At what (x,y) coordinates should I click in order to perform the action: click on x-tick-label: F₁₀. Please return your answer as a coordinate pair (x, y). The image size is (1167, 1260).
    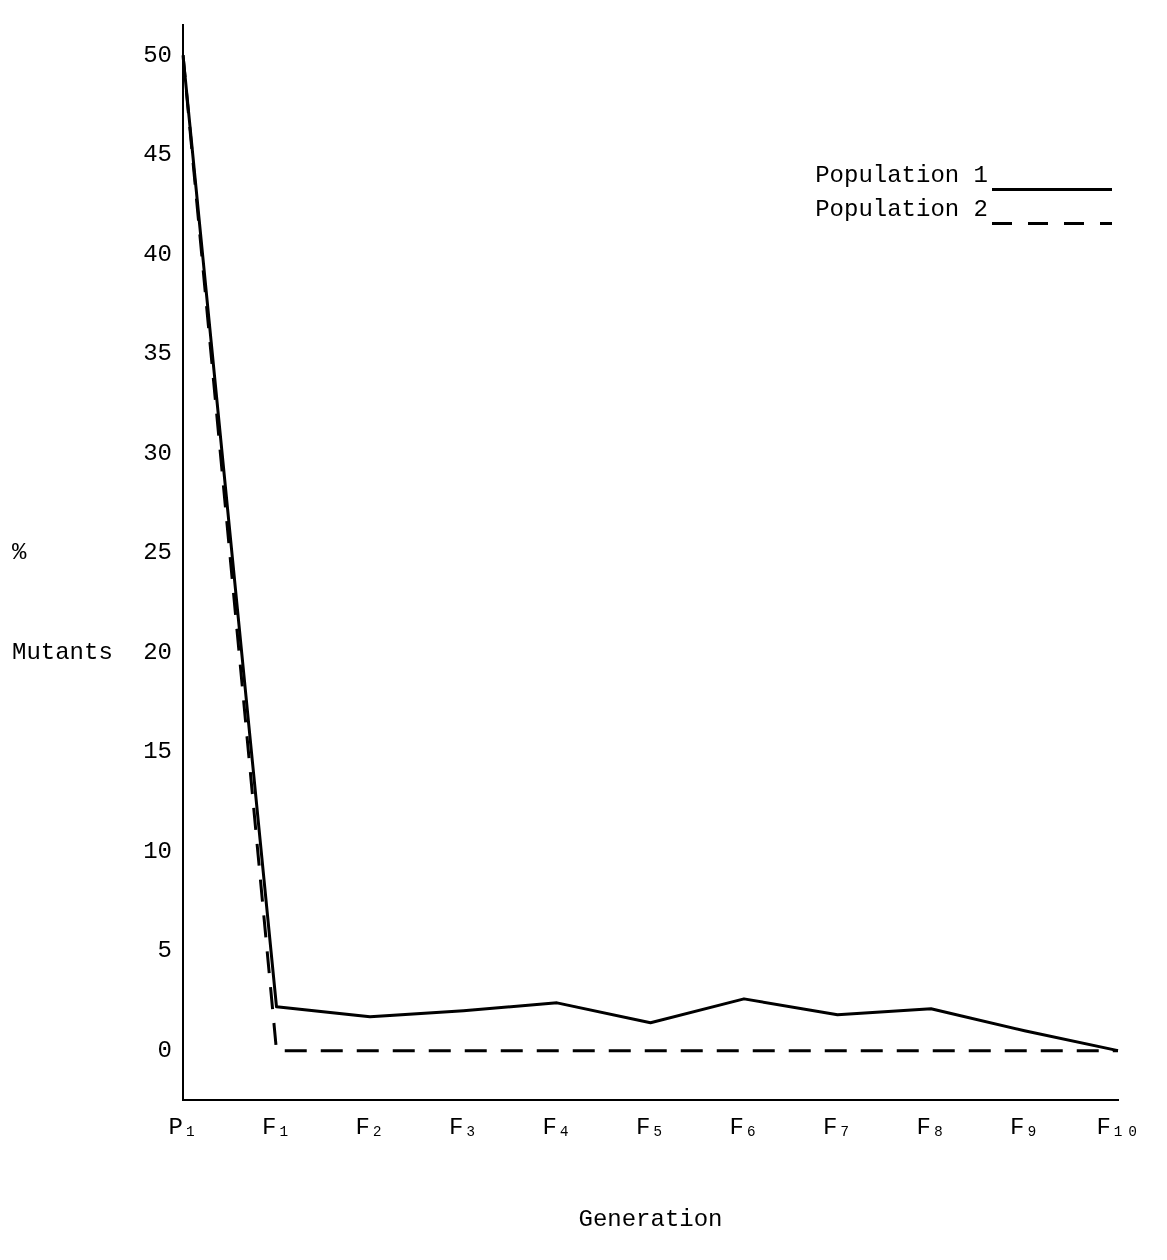
    Looking at the image, I should click on (1118, 1128).